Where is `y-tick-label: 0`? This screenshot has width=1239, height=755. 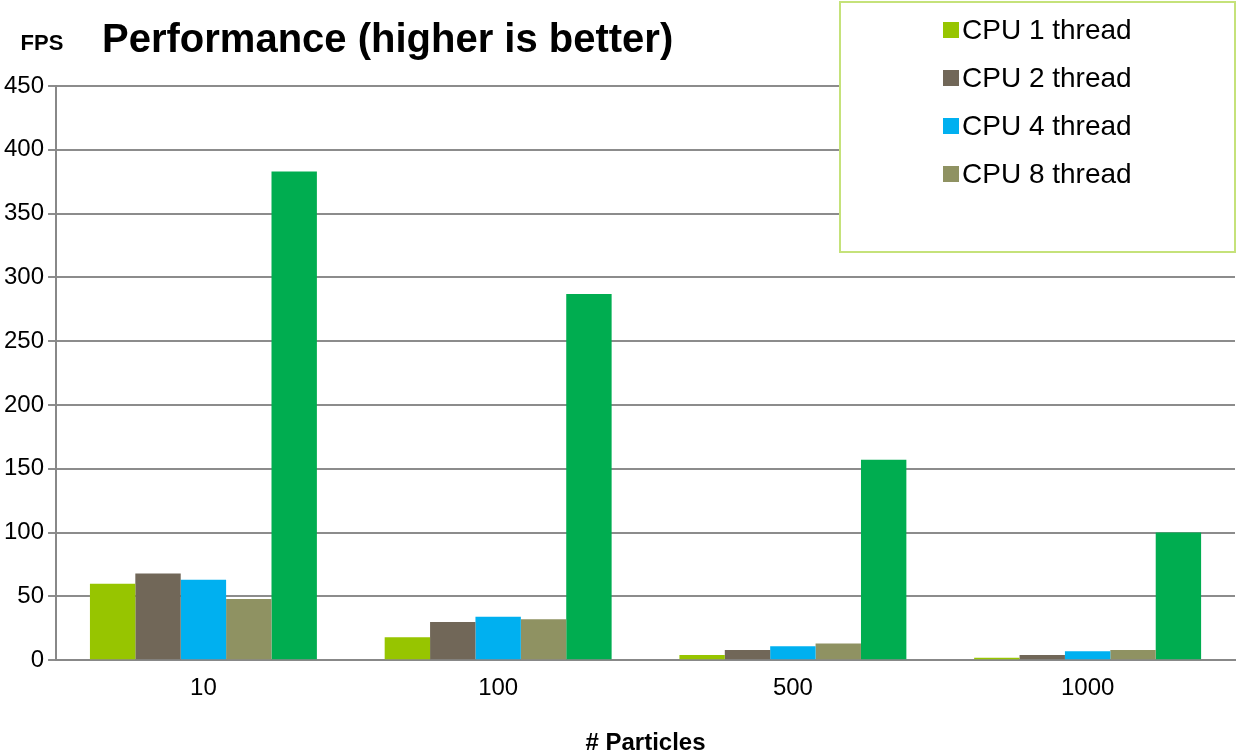
y-tick-label: 0 is located at coordinates (37, 658).